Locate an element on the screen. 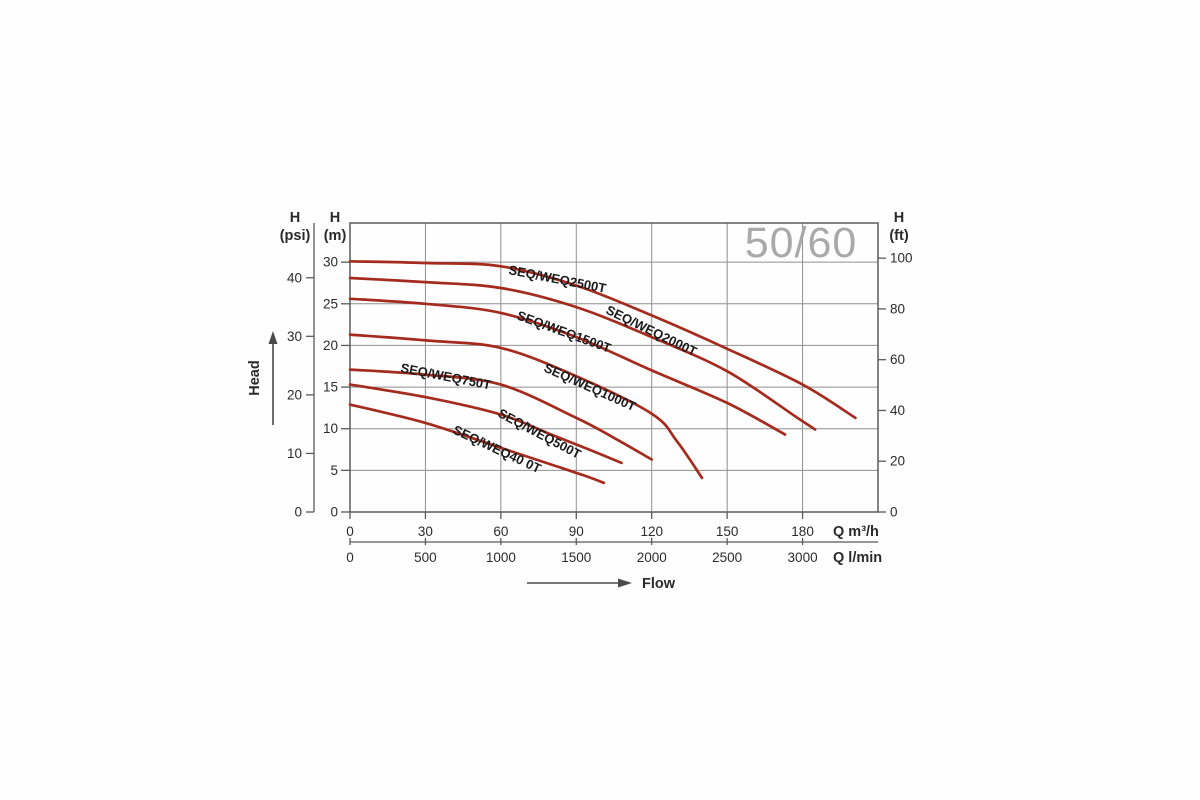 This screenshot has width=1200, height=800. curve-seq-weq1000t is located at coordinates (526, 406).